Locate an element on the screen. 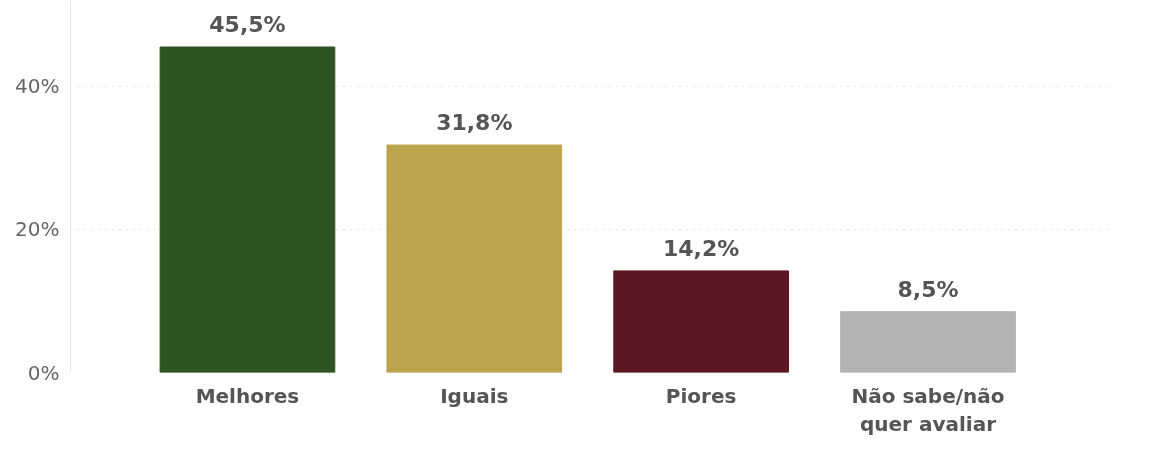  data-label: 8,5% is located at coordinates (928, 289).